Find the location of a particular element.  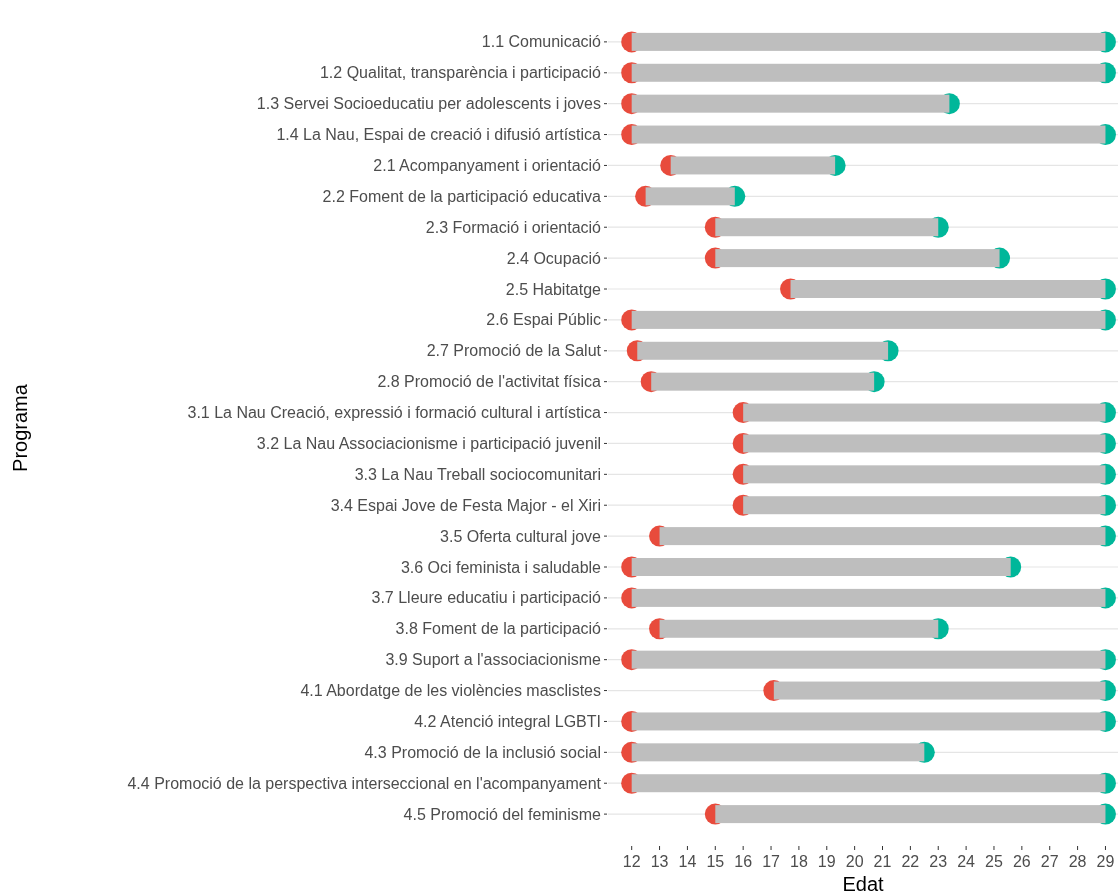

x-tick-label: 13 is located at coordinates (659, 861).